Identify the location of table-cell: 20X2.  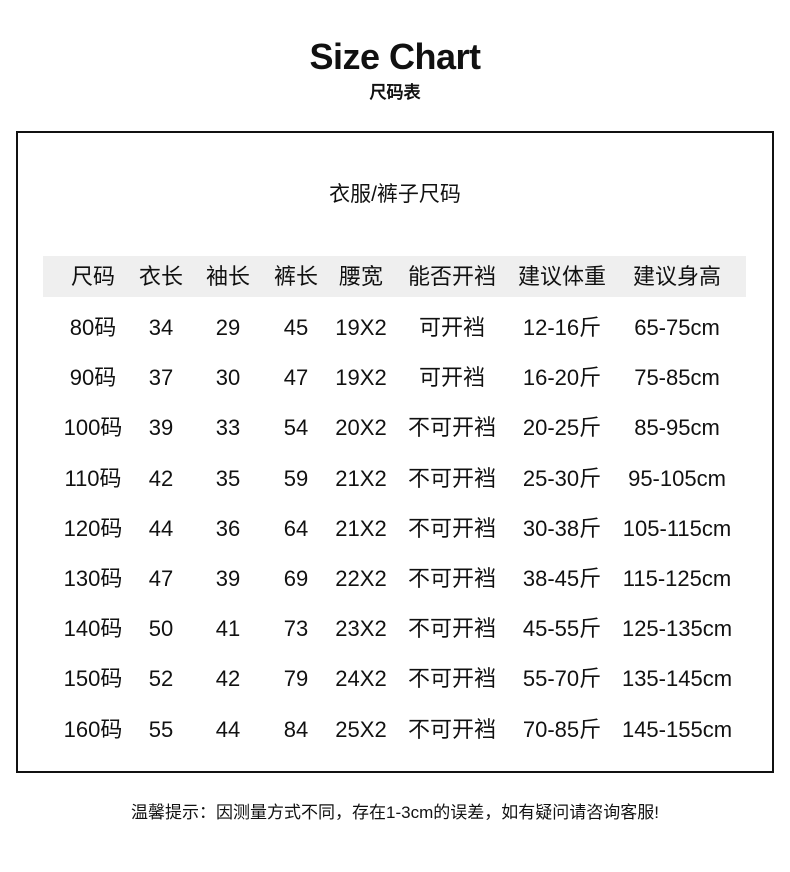
(361, 428).